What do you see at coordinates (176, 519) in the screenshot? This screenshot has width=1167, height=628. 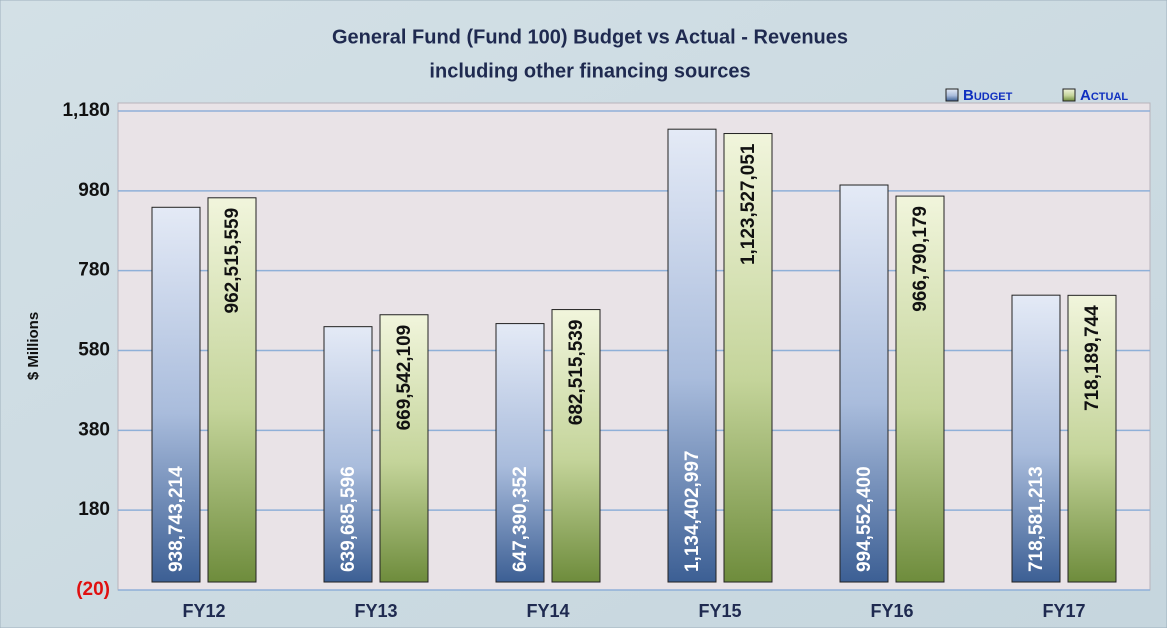 I see `data-label: 938,743,214` at bounding box center [176, 519].